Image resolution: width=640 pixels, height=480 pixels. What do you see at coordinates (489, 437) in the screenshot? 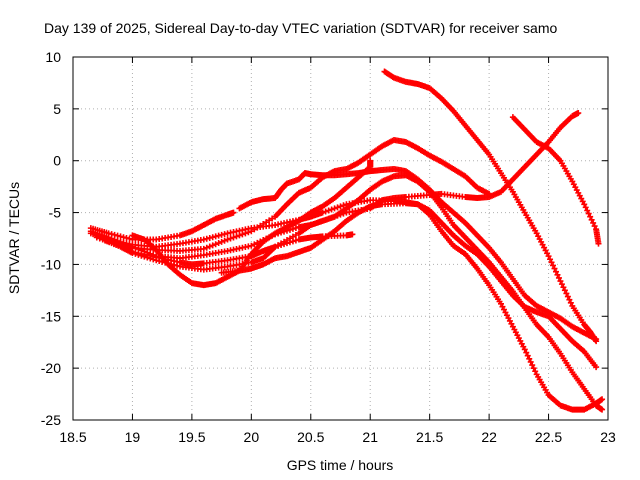
I see `x-tick-label: 22` at bounding box center [489, 437].